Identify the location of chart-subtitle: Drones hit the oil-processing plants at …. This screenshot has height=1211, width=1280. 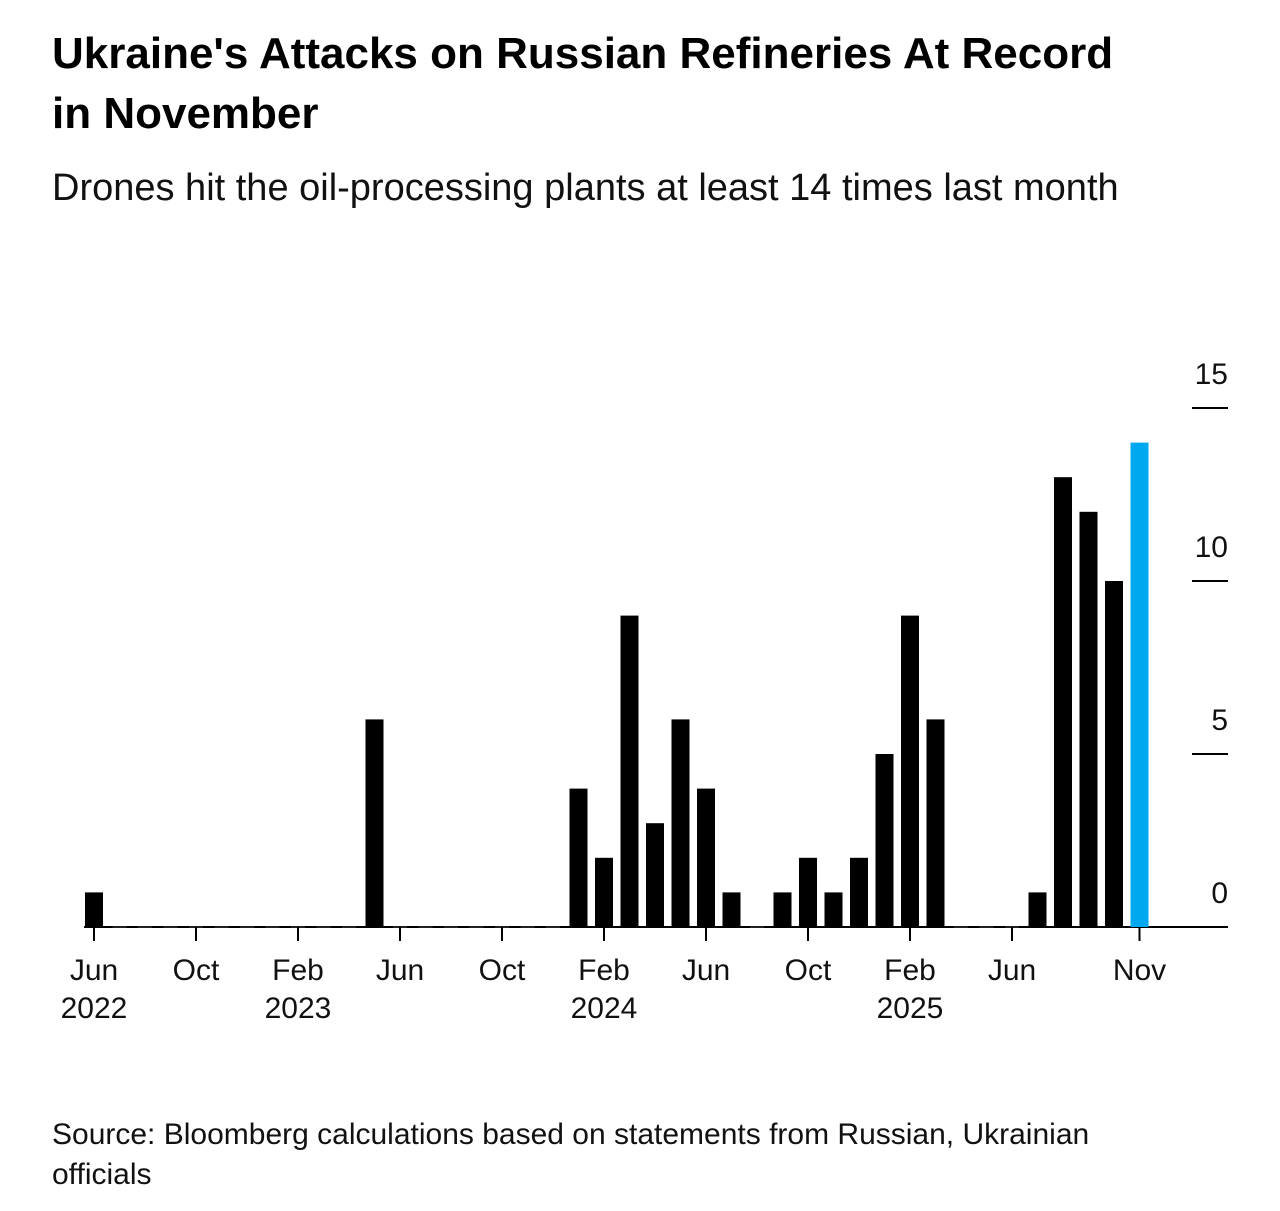
(585, 188).